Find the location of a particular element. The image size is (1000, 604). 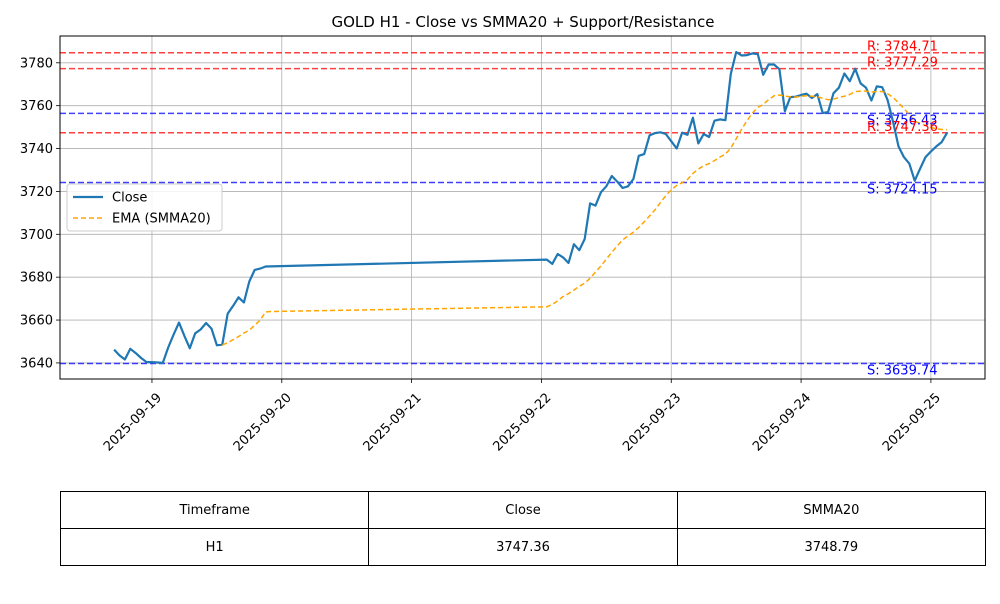

y-tick-label: 3780 is located at coordinates (36, 63).